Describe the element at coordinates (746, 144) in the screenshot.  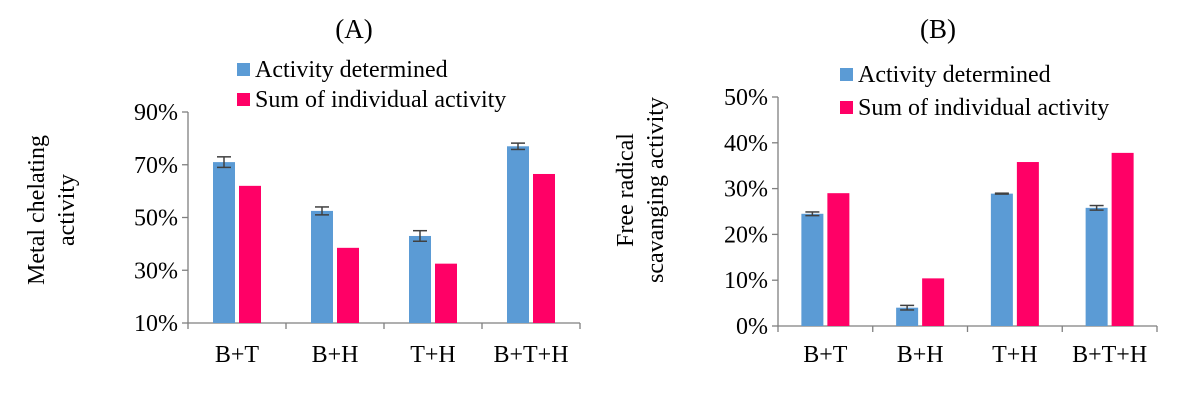
I see `y-tick-label: 40%` at that location.